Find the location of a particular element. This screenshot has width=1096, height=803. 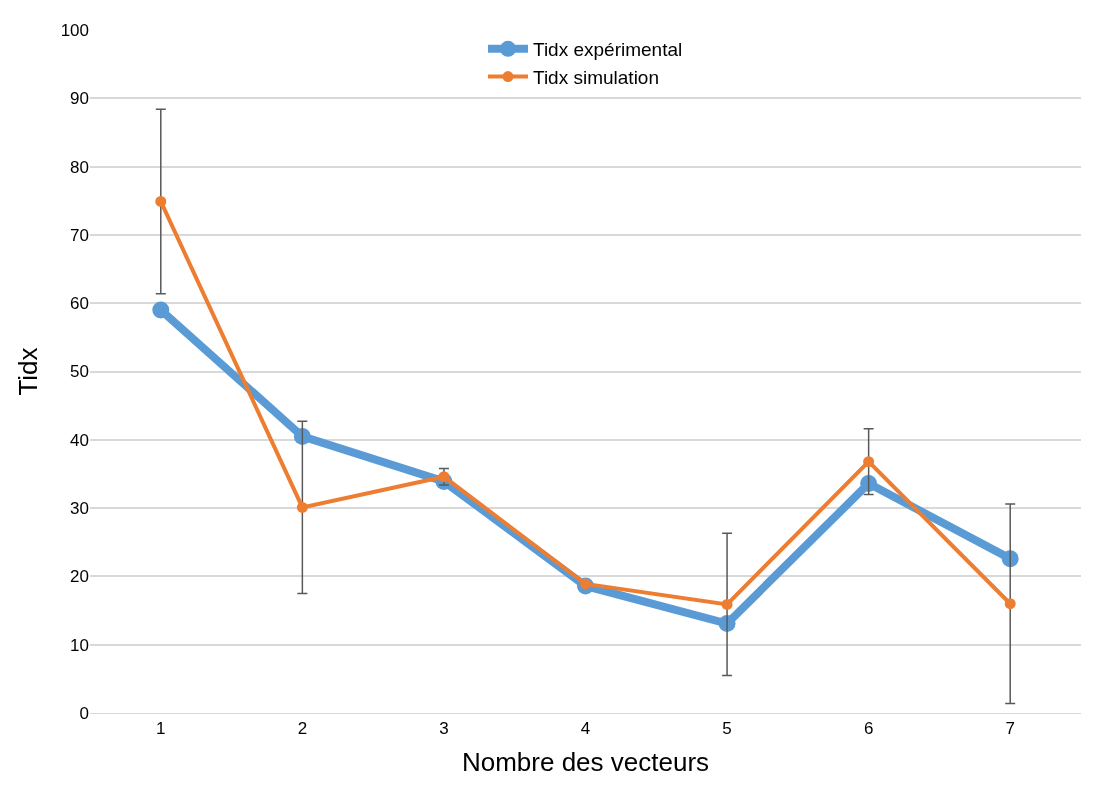

y-tick-label: 50 is located at coordinates (79, 372).